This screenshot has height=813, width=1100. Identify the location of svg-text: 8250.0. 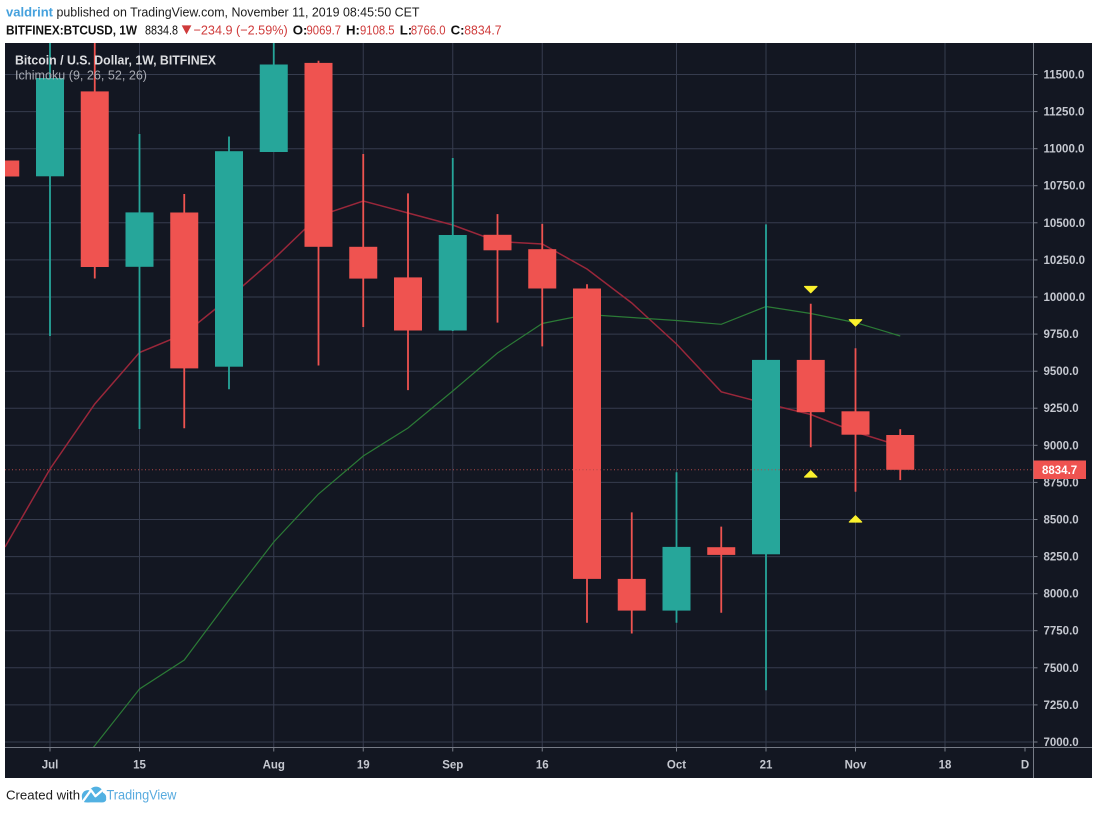
(1061, 558).